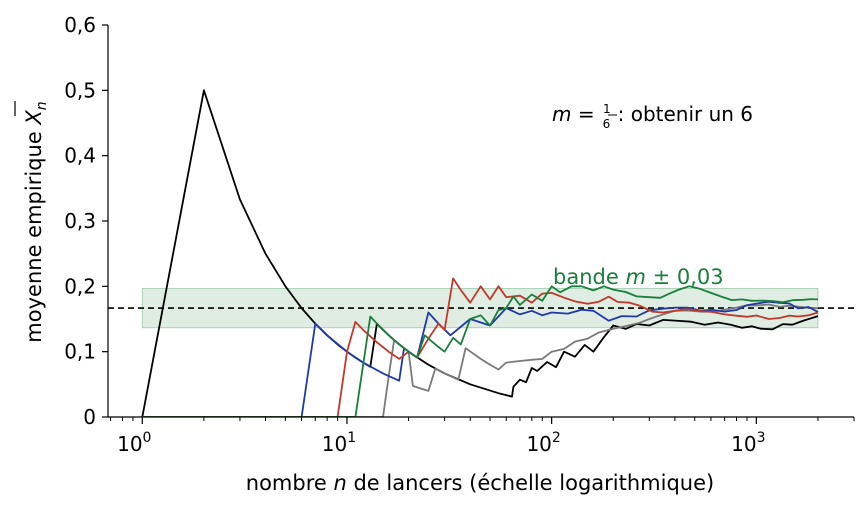 Image resolution: width=867 pixels, height=511 pixels. What do you see at coordinates (638, 277) in the screenshot?
I see `band-label: bande m ± 0,03` at bounding box center [638, 277].